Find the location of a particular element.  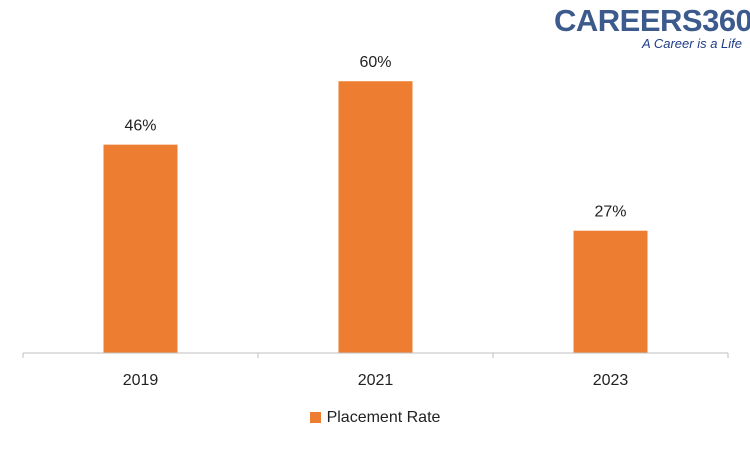

x-axis-tick-labels: 2019 2021 2023 is located at coordinates (376, 380).